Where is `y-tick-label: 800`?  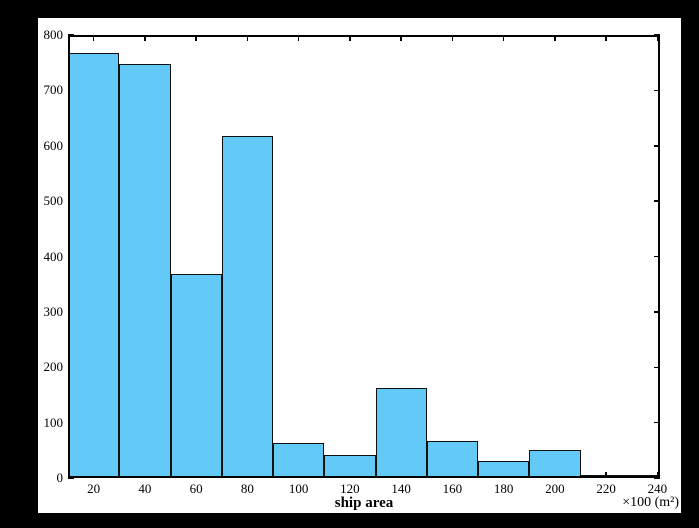
y-tick-label: 800 is located at coordinates (53, 34).